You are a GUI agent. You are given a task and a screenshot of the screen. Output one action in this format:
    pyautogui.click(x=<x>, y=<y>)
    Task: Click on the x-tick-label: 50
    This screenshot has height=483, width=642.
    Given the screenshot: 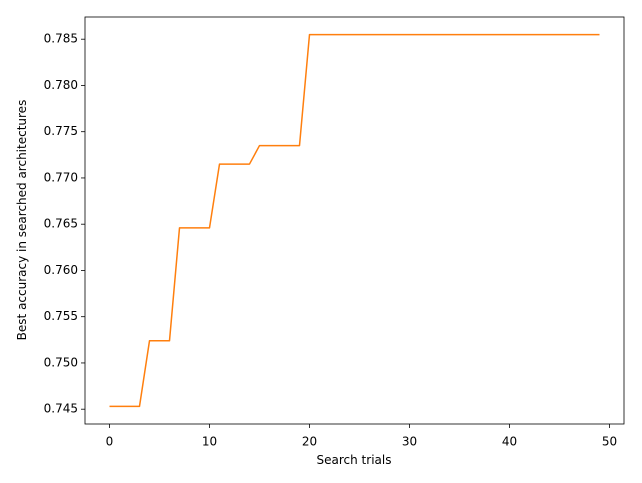 What is the action you would take?
    pyautogui.click(x=609, y=442)
    